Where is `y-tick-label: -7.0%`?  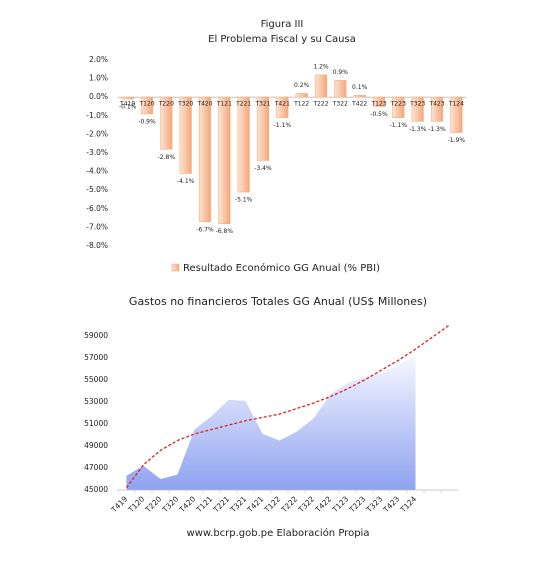 y-tick-label: -7.0% is located at coordinates (97, 226).